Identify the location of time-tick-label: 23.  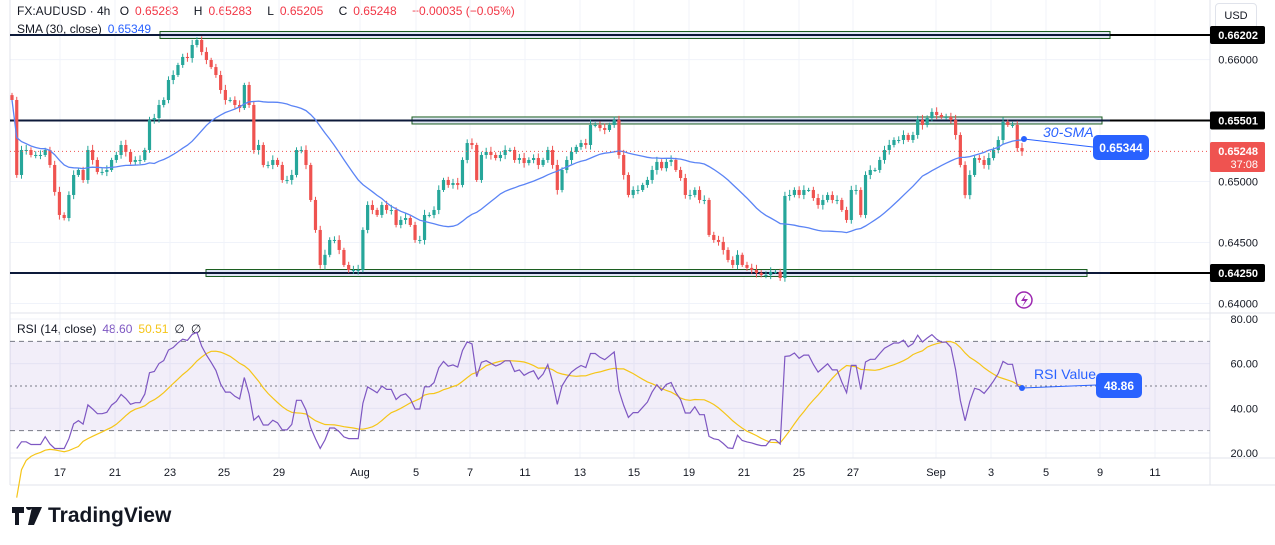
(170, 473).